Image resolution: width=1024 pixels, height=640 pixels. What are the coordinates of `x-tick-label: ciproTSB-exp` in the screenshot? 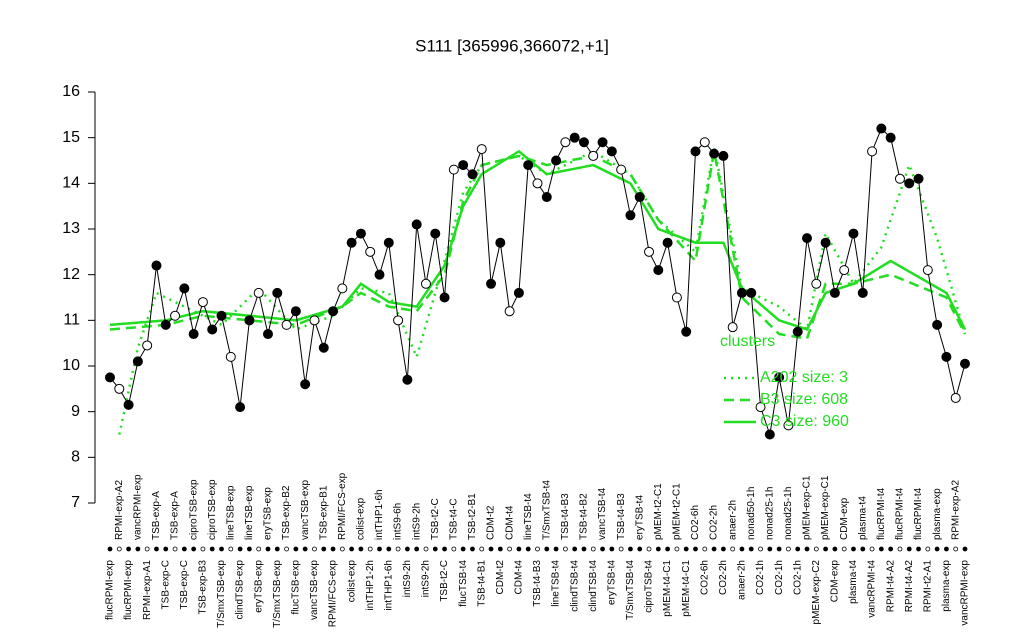 It's located at (212, 509).